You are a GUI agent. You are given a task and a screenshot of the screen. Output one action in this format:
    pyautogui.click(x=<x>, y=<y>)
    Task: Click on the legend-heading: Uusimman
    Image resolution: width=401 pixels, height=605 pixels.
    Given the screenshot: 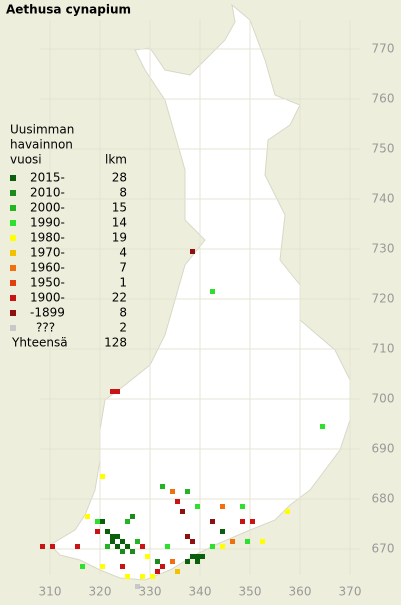 What is the action you would take?
    pyautogui.click(x=42, y=130)
    